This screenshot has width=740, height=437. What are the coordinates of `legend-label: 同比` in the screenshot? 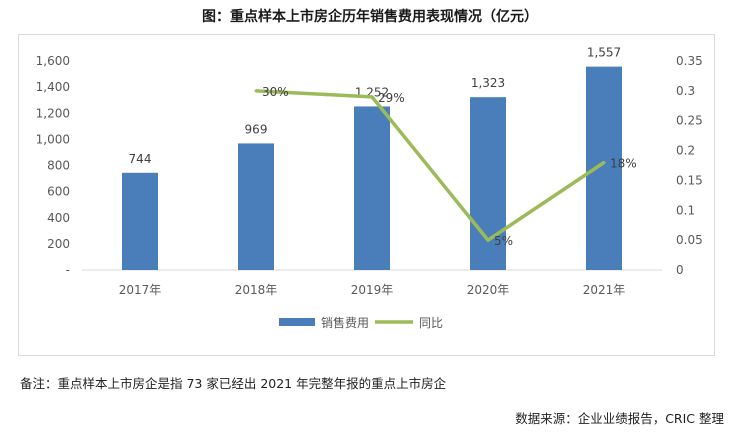 It's located at (431, 323).